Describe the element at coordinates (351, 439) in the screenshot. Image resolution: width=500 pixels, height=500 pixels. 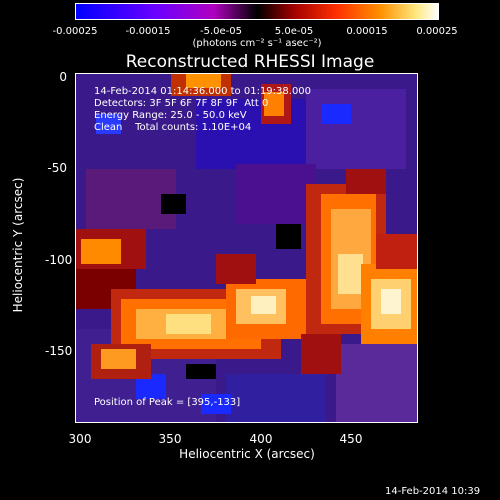
I see `x-tick: 450` at that location.